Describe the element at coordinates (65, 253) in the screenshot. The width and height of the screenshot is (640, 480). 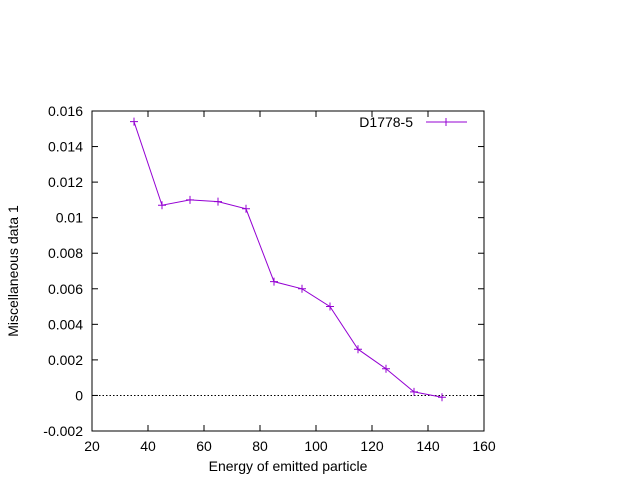
I see `y-tick-label: 0.008` at that location.